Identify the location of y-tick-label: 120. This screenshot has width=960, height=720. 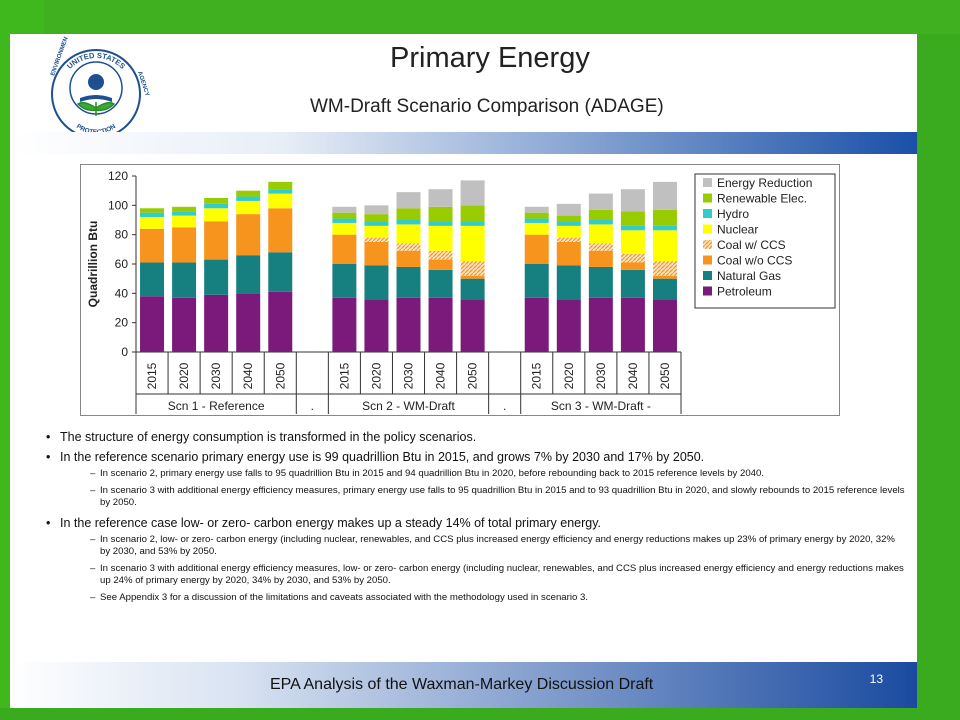
(118, 176).